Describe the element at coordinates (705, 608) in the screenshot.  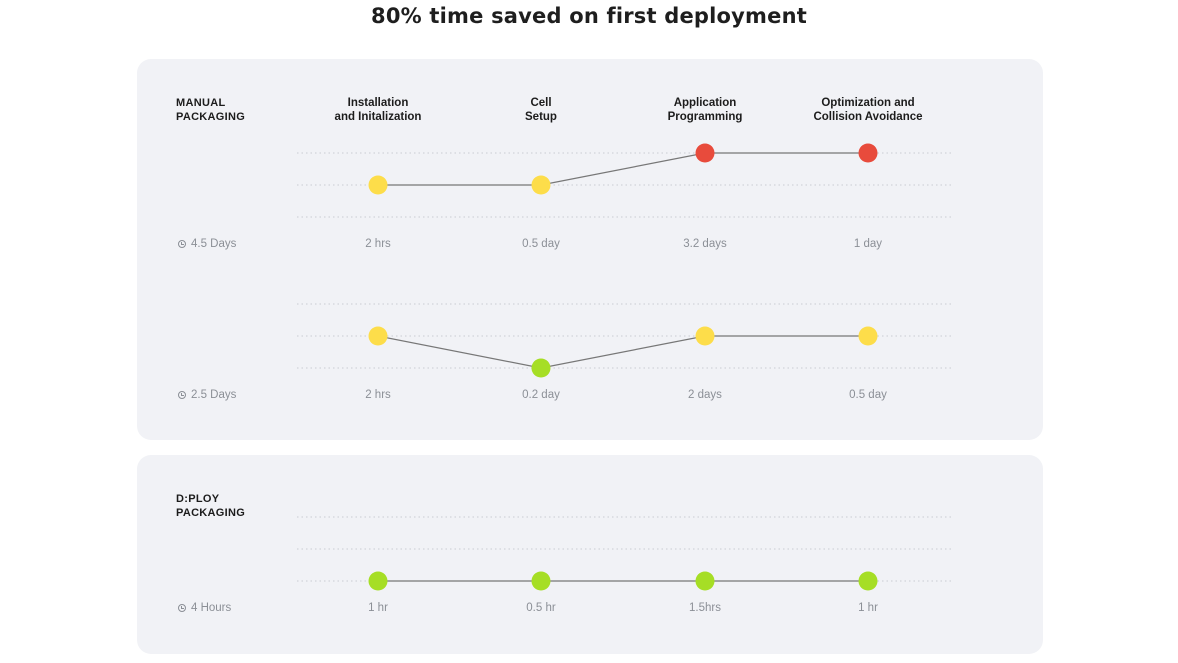
I see `duration-all-3: 1.5hrs` at that location.